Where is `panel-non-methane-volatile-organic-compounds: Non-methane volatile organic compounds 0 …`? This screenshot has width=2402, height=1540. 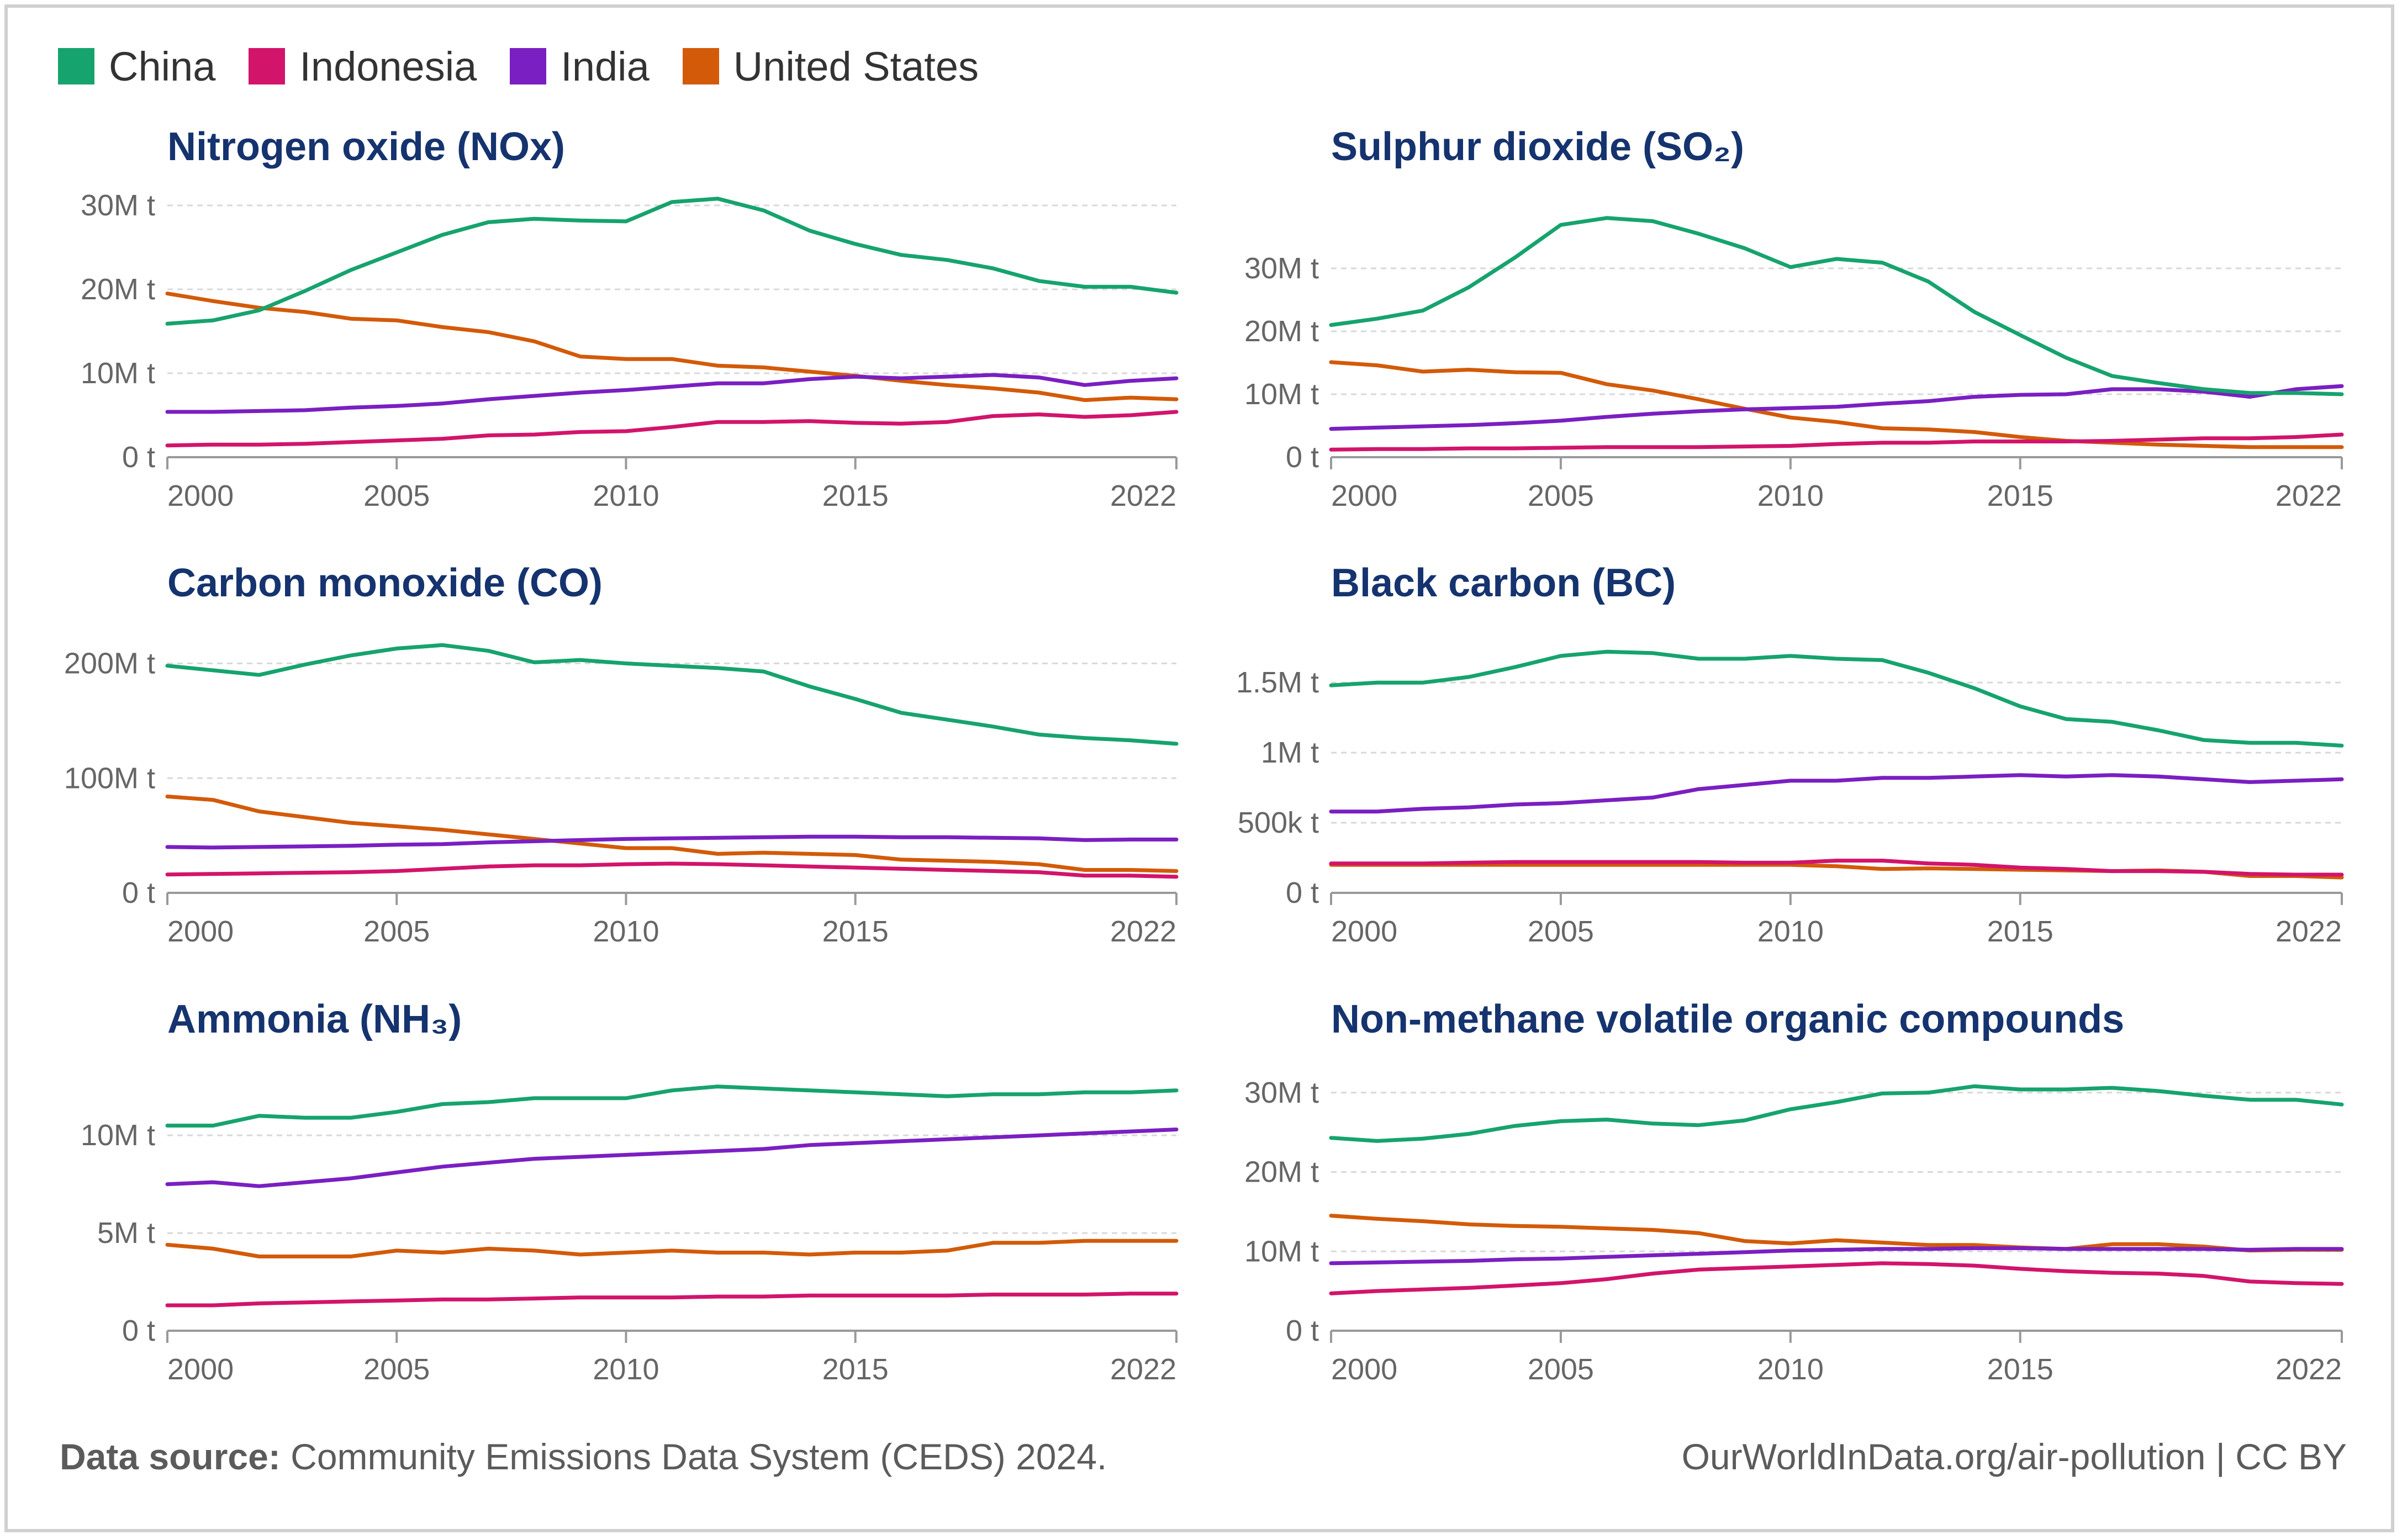
panel-non-methane-volatile-organic-compounds: Non-methane volatile organic compounds 0 … is located at coordinates (1794, 1191).